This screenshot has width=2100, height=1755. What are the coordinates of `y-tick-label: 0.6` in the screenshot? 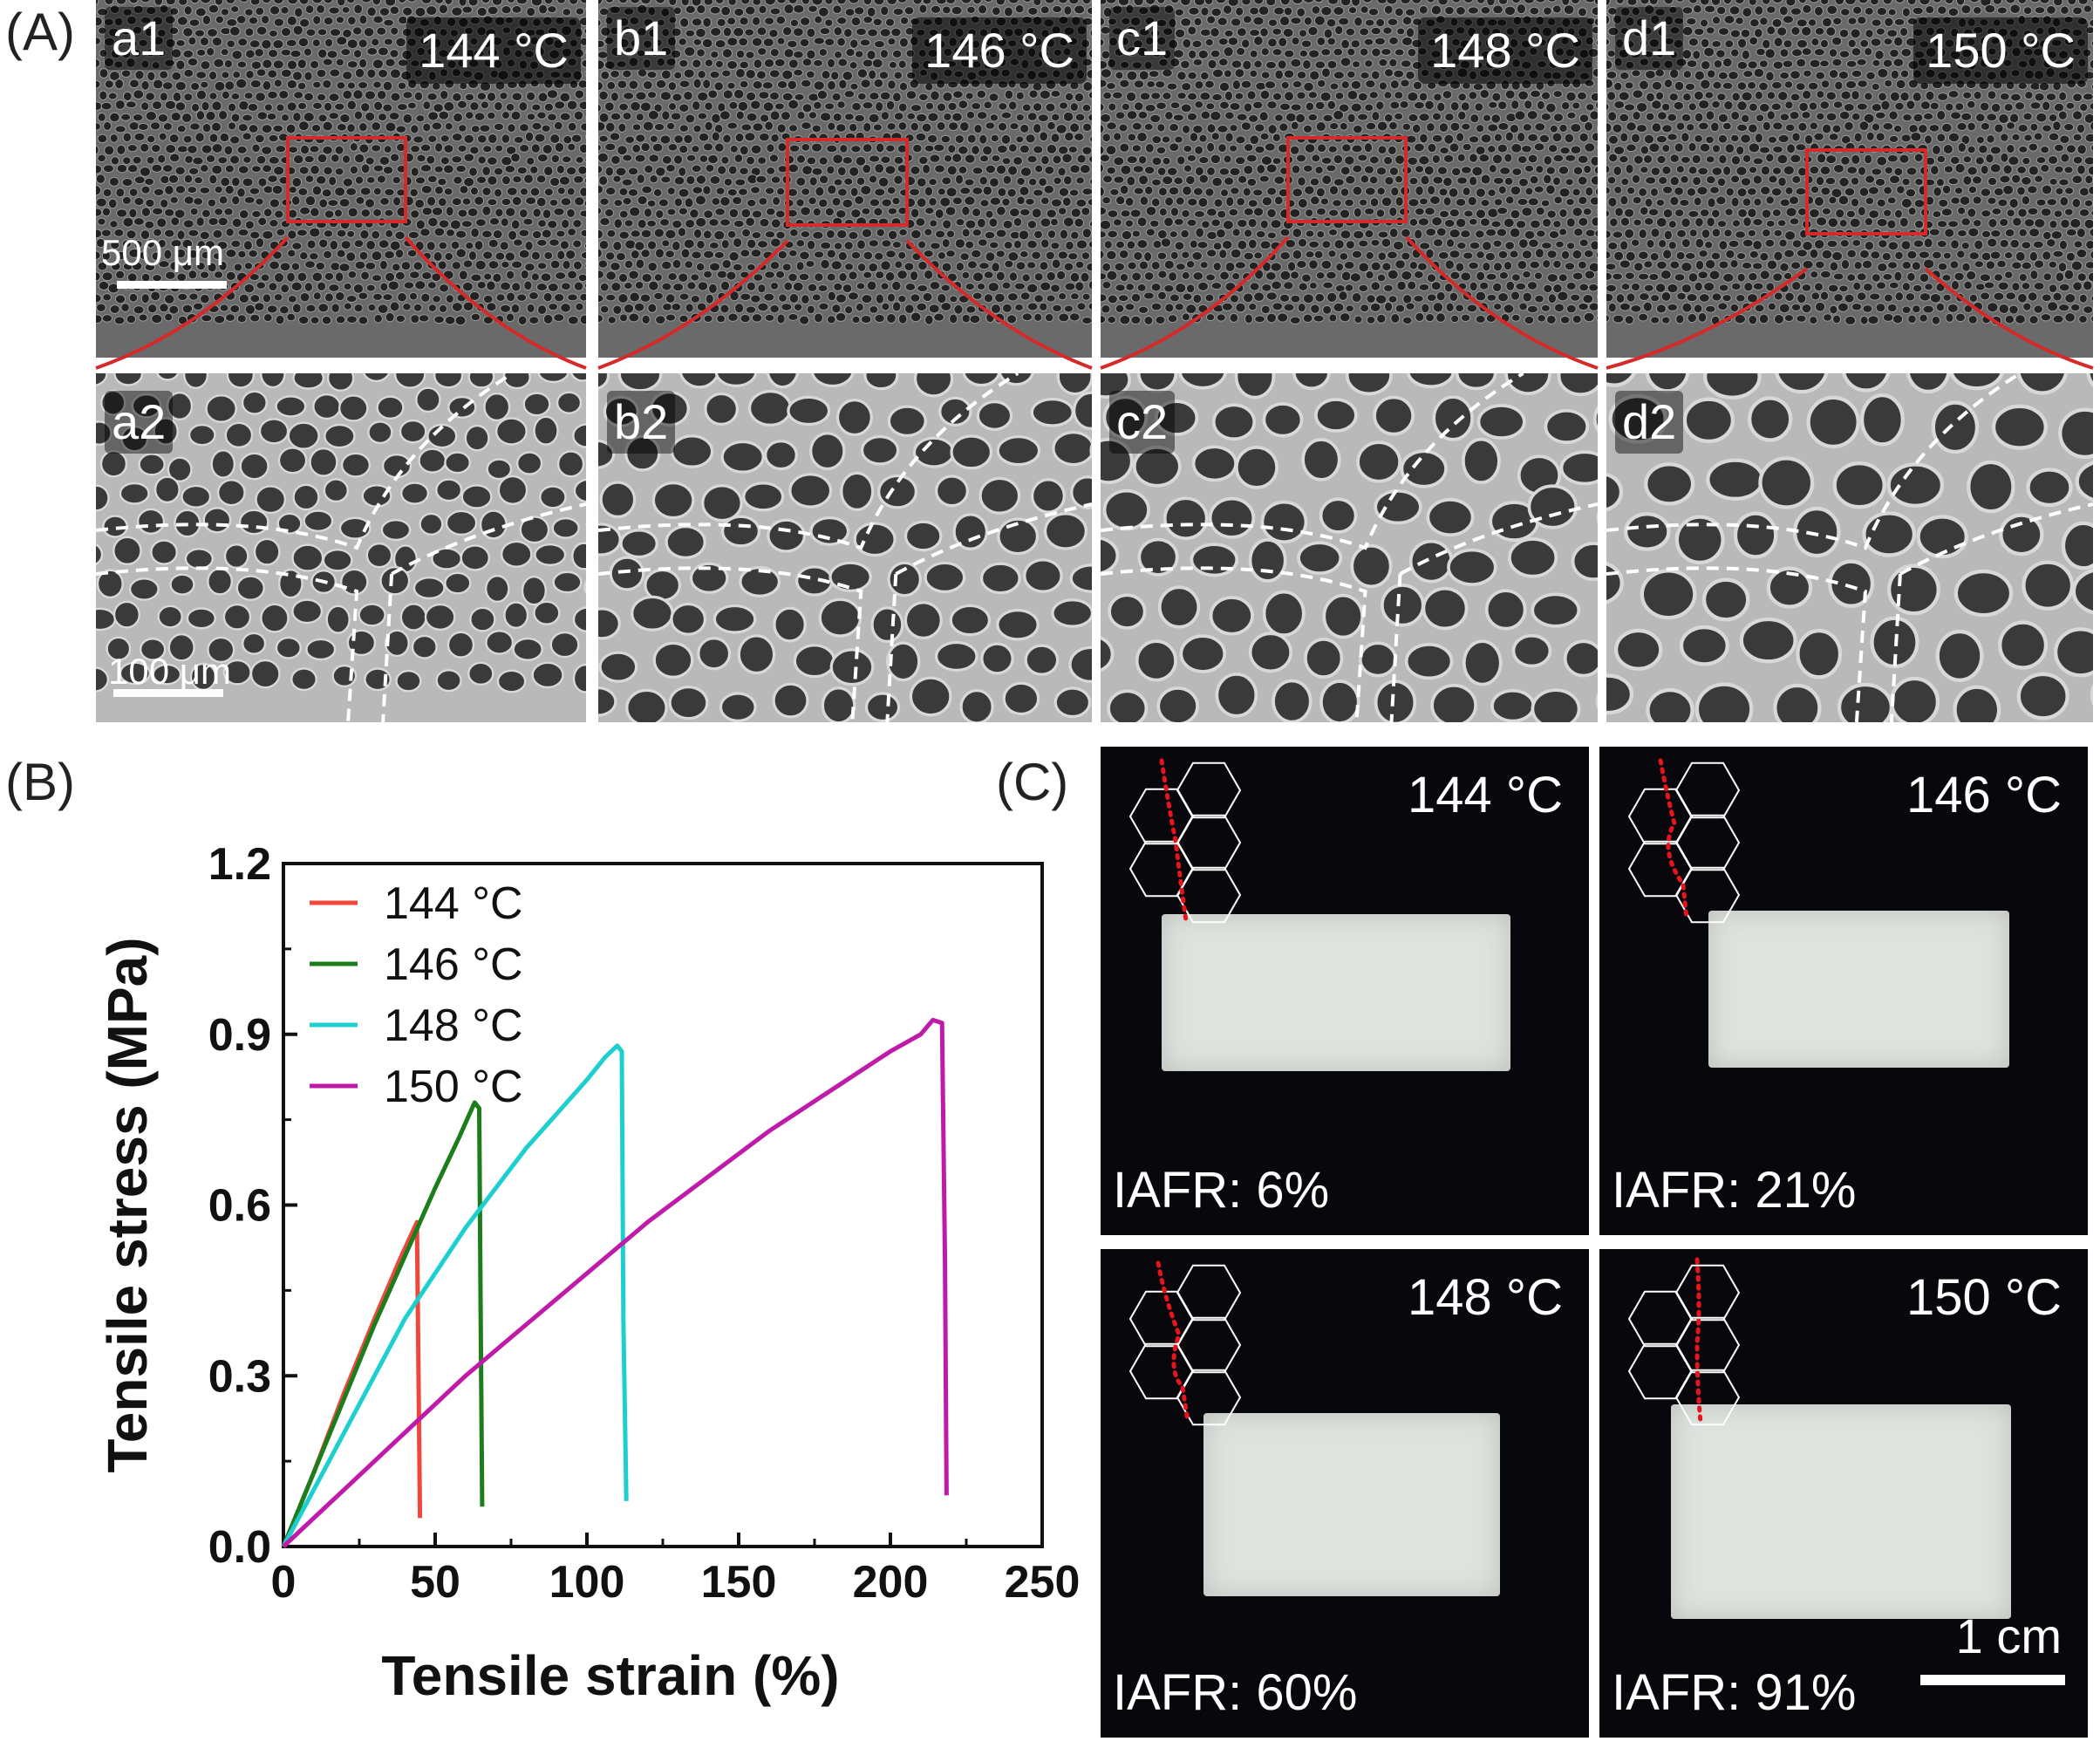 It's located at (239, 1206).